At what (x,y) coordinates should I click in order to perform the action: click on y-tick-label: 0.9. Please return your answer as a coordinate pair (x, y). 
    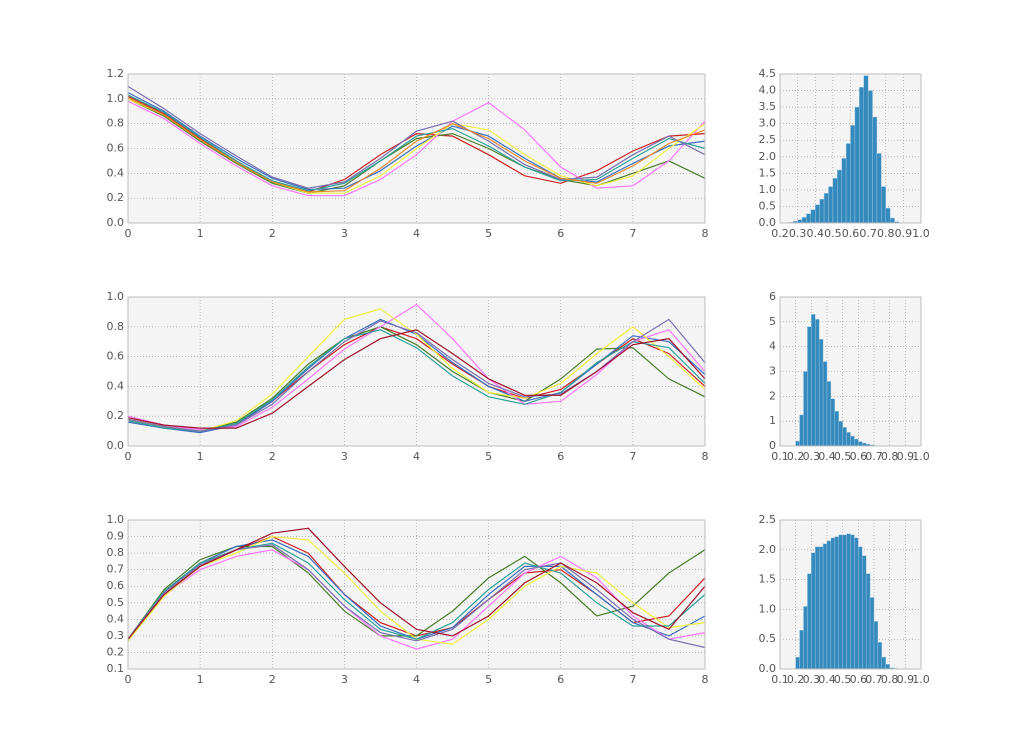
    Looking at the image, I should click on (116, 536).